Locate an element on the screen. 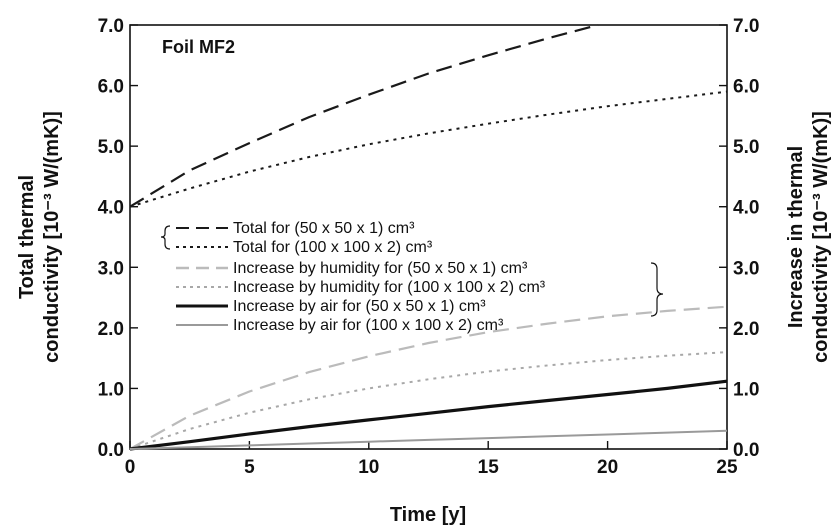 This screenshot has width=838, height=527. legend-item-air-50: Increase by air for (50 x 50 x 1) cm³ is located at coordinates (331, 306).